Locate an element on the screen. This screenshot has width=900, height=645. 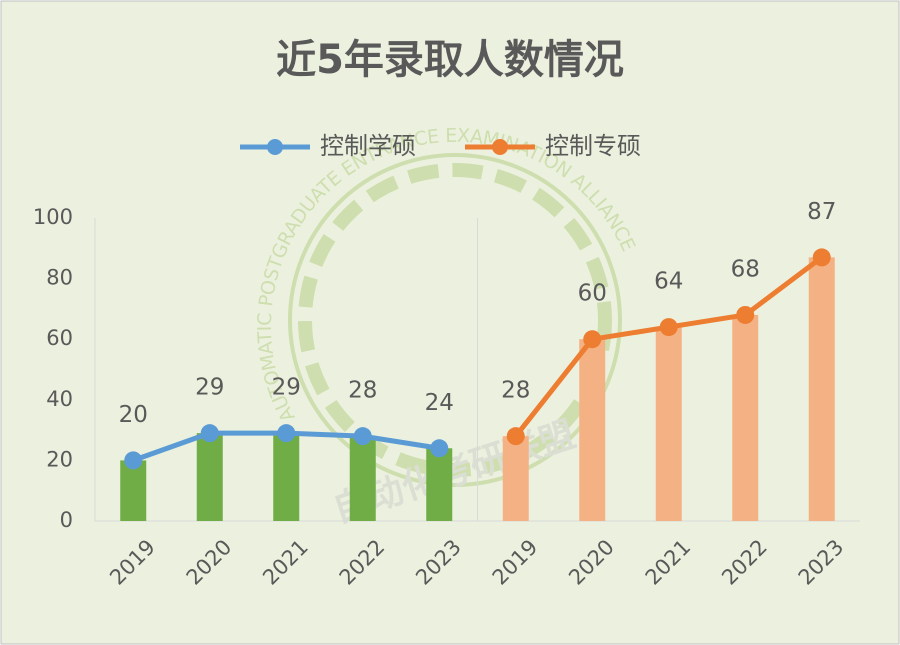
value-label: 87 is located at coordinates (821, 212).